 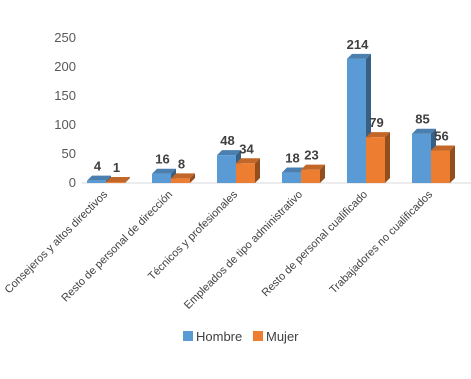 What do you see at coordinates (69, 153) in the screenshot?
I see `y-tick-label: 50` at bounding box center [69, 153].